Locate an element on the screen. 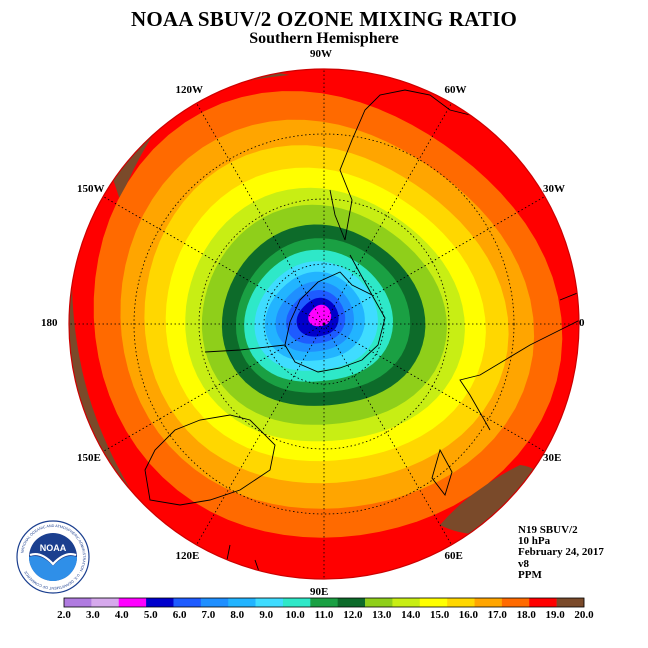  colorbar-tick-label: 9.0 is located at coordinates (266, 615).